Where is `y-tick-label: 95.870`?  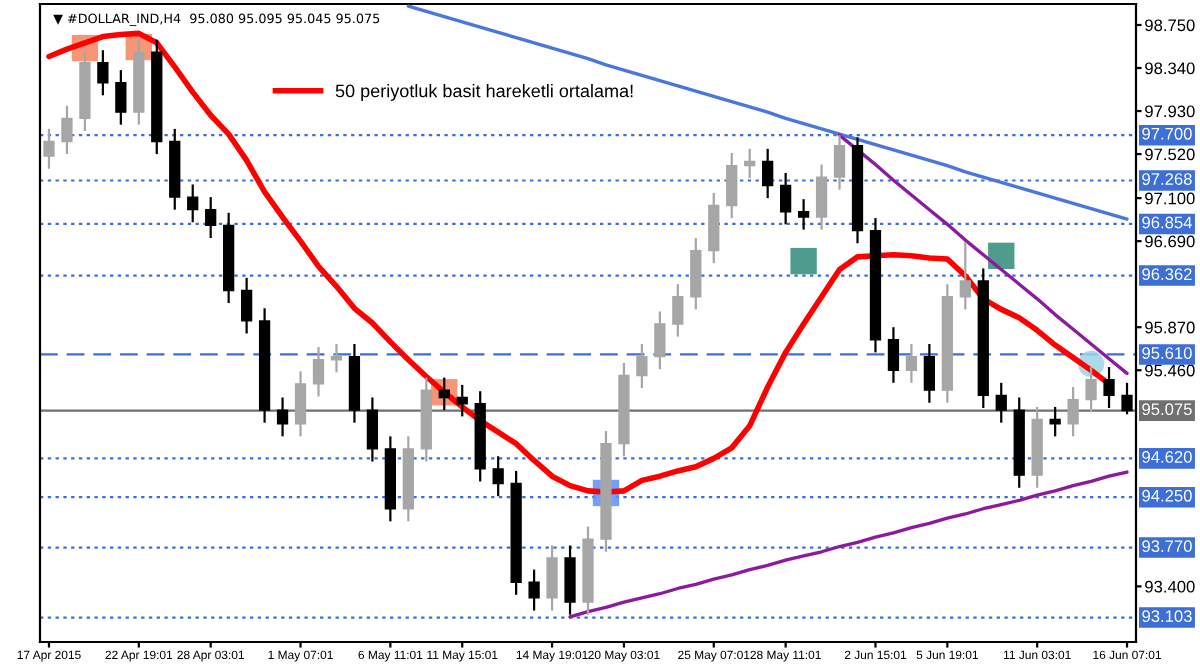
y-tick-label: 95.870 is located at coordinates (1170, 327).